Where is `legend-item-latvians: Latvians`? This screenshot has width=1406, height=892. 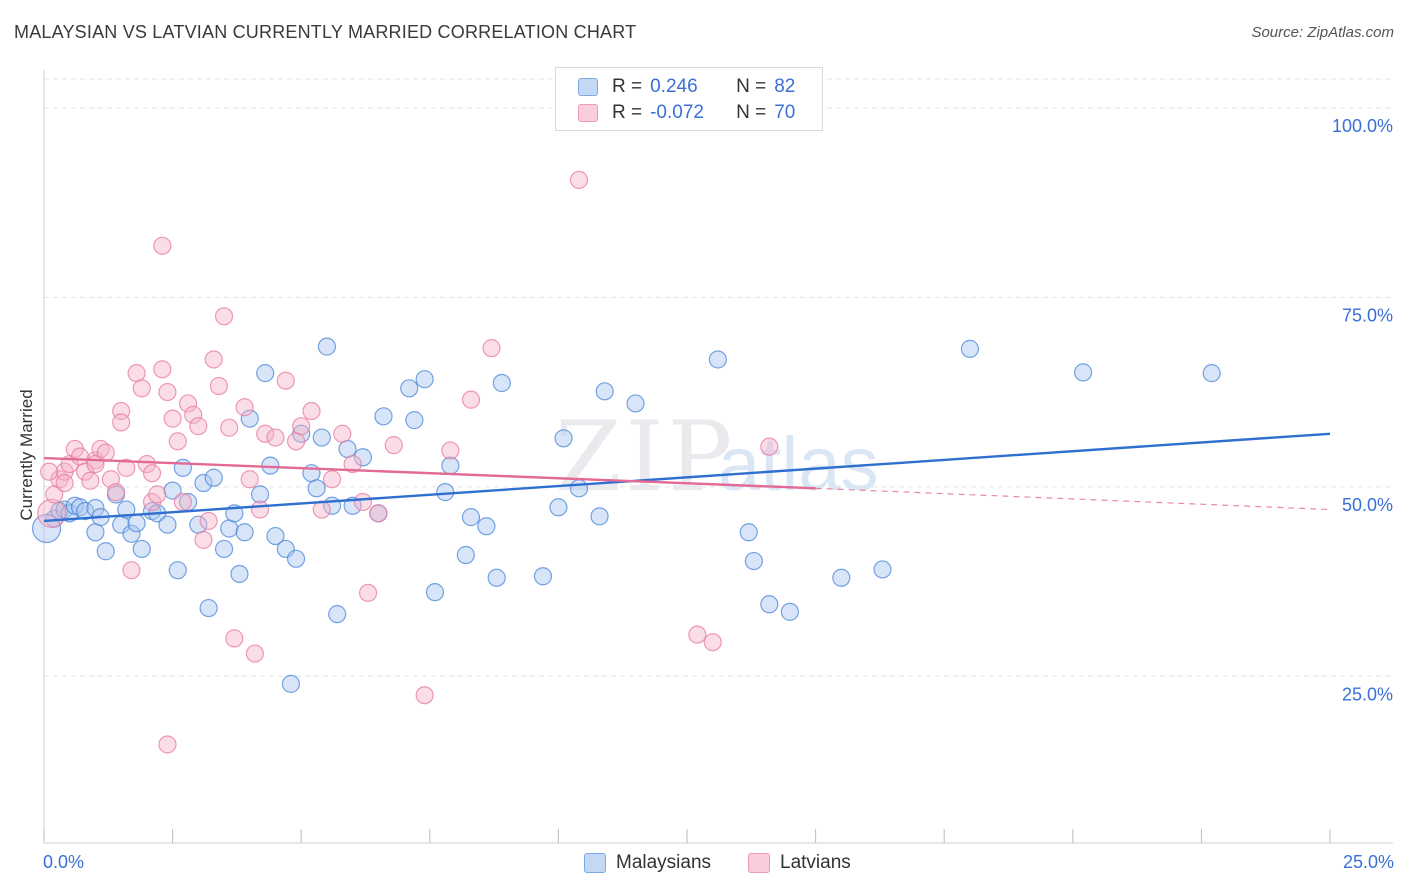
legend-item-latvians: Latvians is located at coordinates (799, 863).